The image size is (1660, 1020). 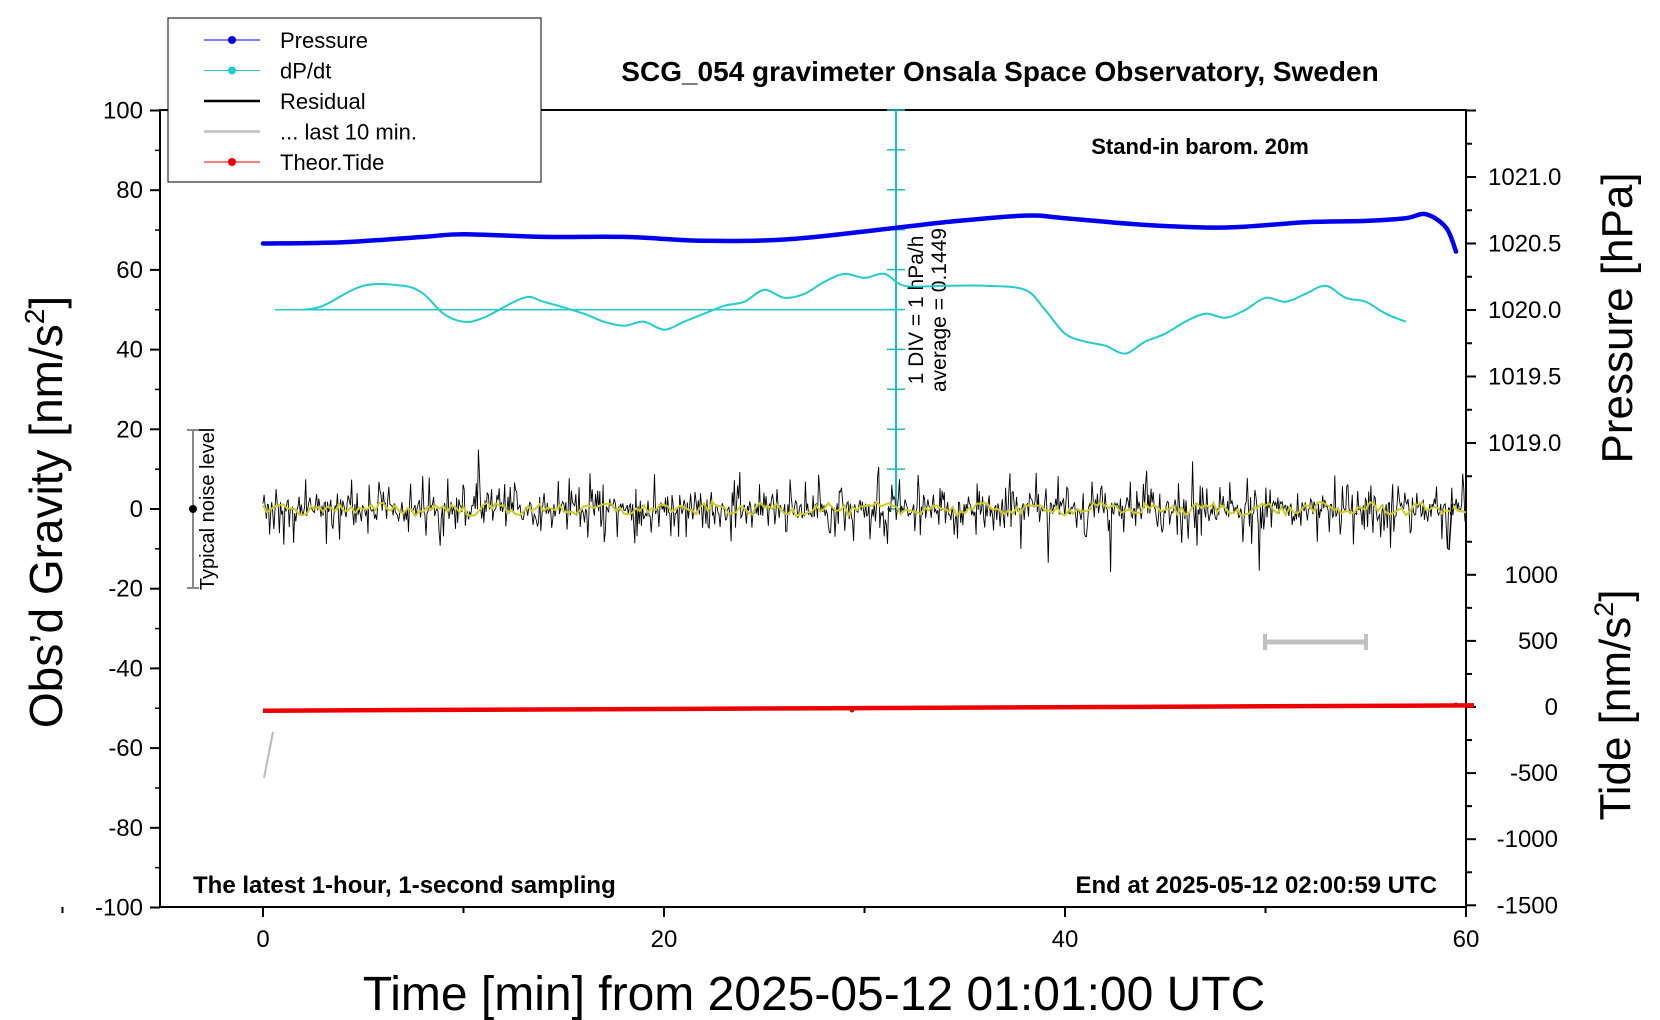 What do you see at coordinates (1614, 704) in the screenshot?
I see `tide-axis-label: Tide [nm/s2]` at bounding box center [1614, 704].